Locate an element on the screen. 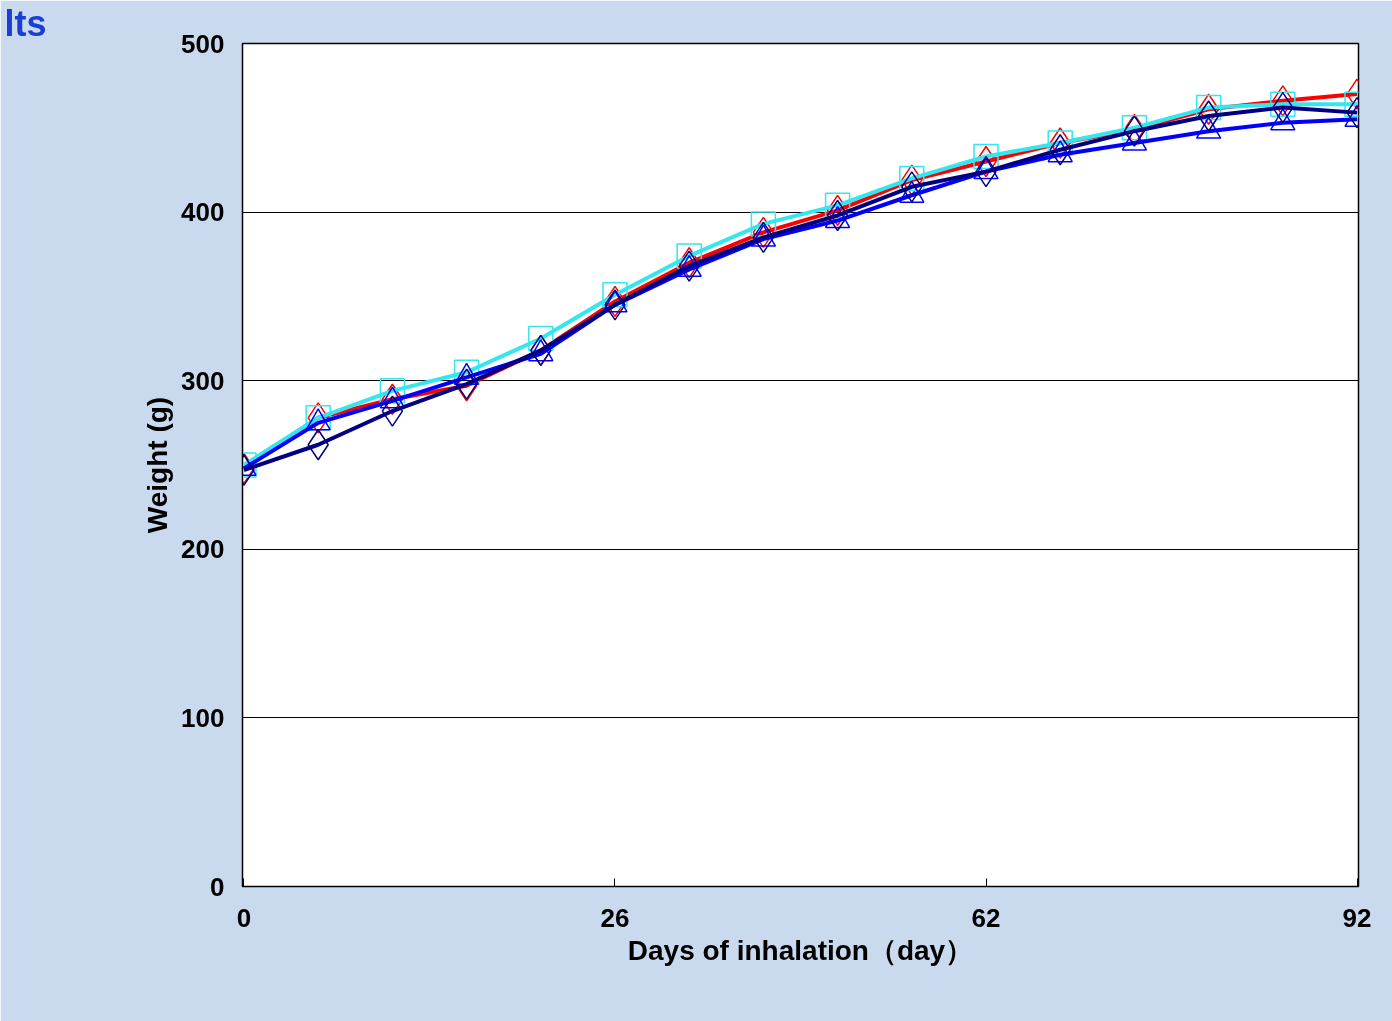 This screenshot has height=1021, width=1392. y-axis-title: Weight (g) is located at coordinates (158, 465).